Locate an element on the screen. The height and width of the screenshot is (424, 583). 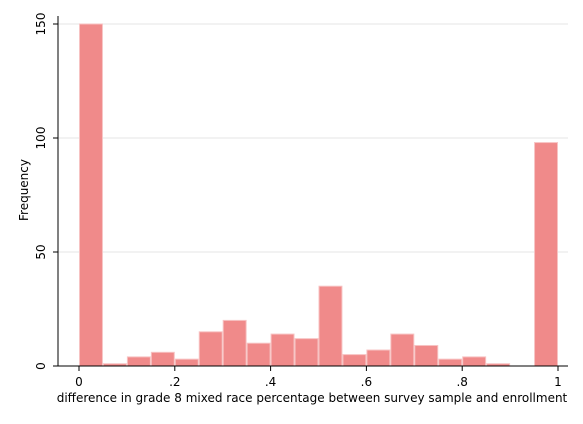
x-tick-label: .8 is located at coordinates (461, 382).